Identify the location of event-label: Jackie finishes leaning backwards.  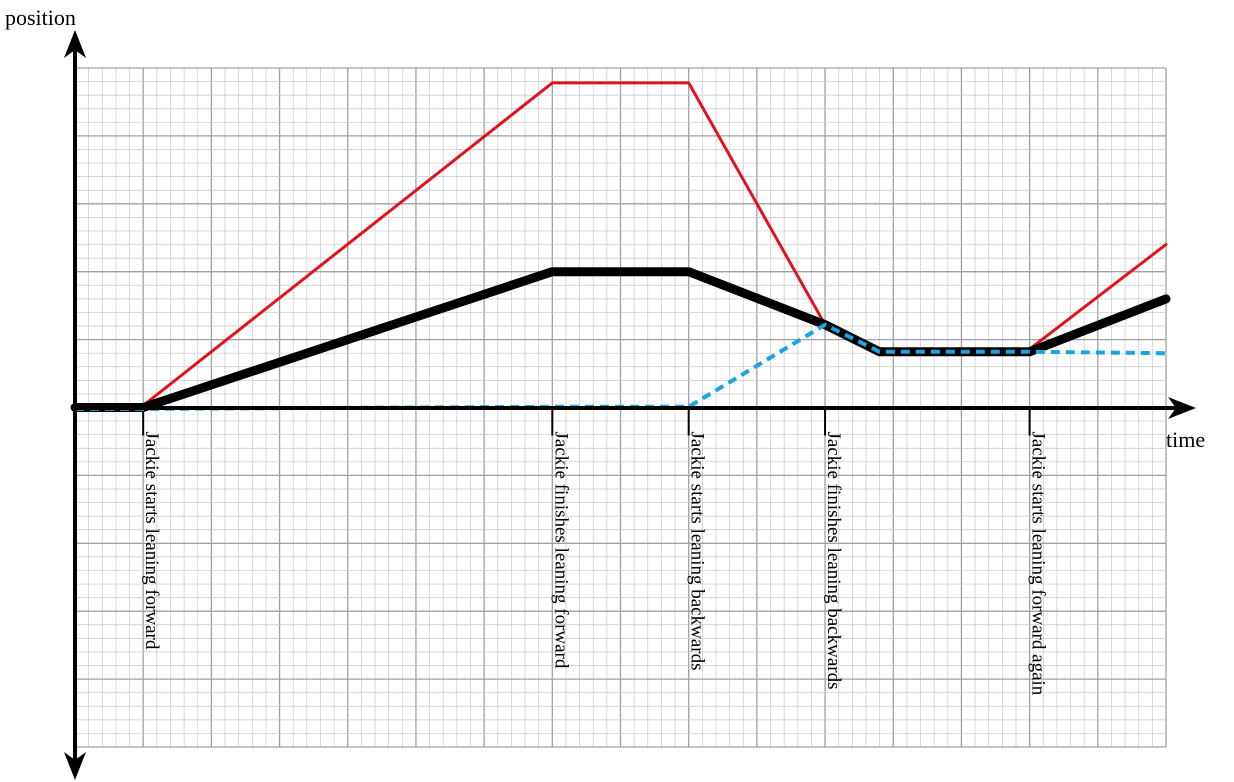
(833, 561).